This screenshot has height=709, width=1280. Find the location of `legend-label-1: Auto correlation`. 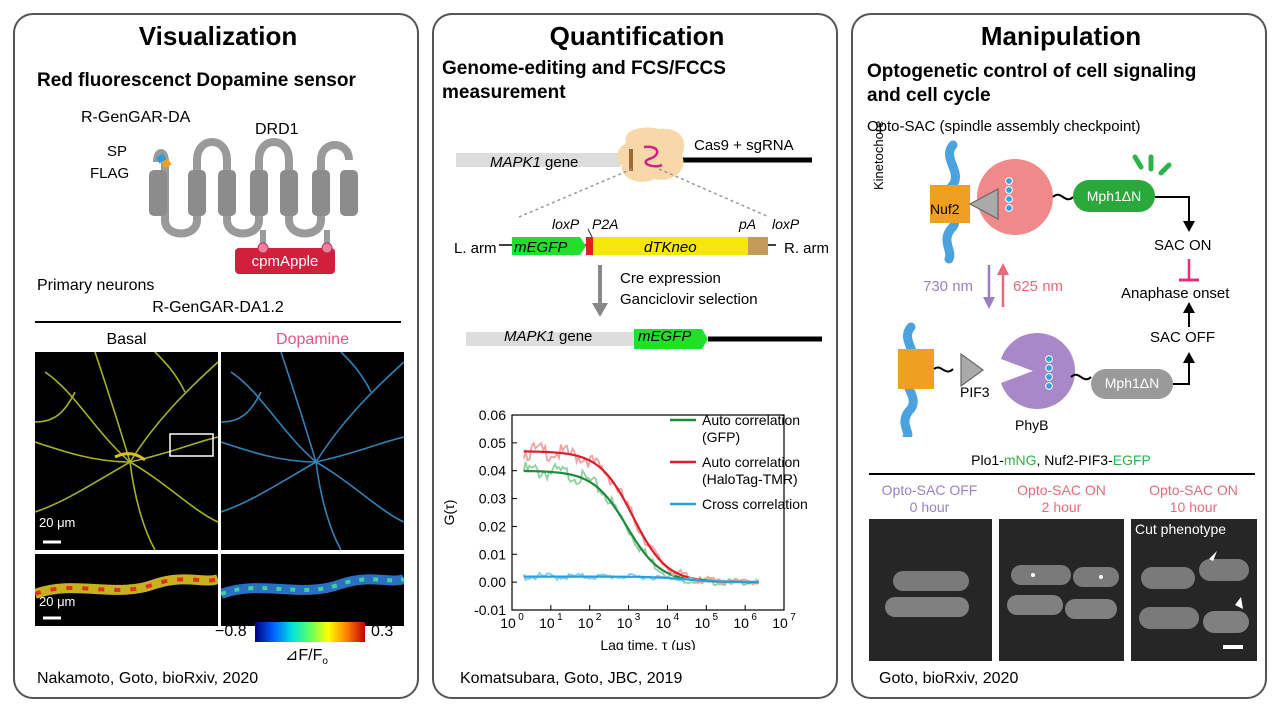

legend-label-1: Auto correlation is located at coordinates (751, 420).